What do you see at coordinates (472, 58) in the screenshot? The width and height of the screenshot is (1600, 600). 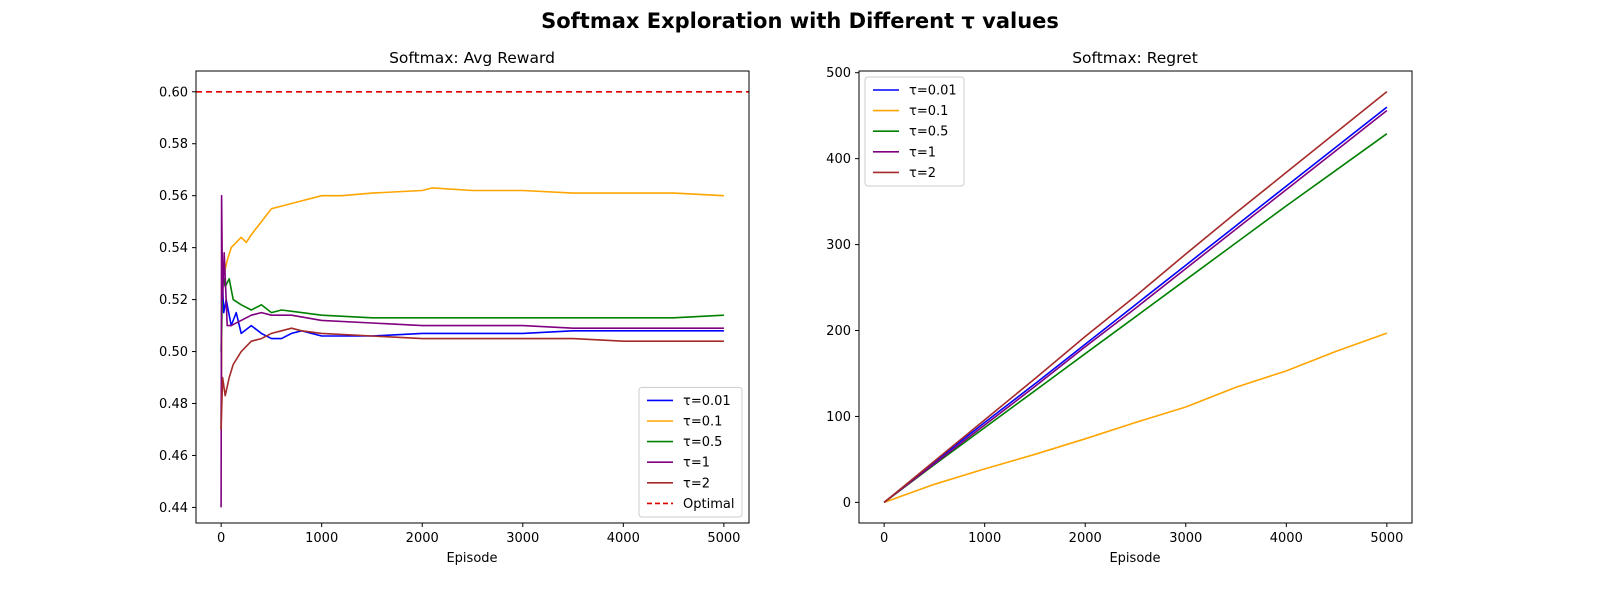 I see `avg-reward-title: Softmax: Avg Reward` at bounding box center [472, 58].